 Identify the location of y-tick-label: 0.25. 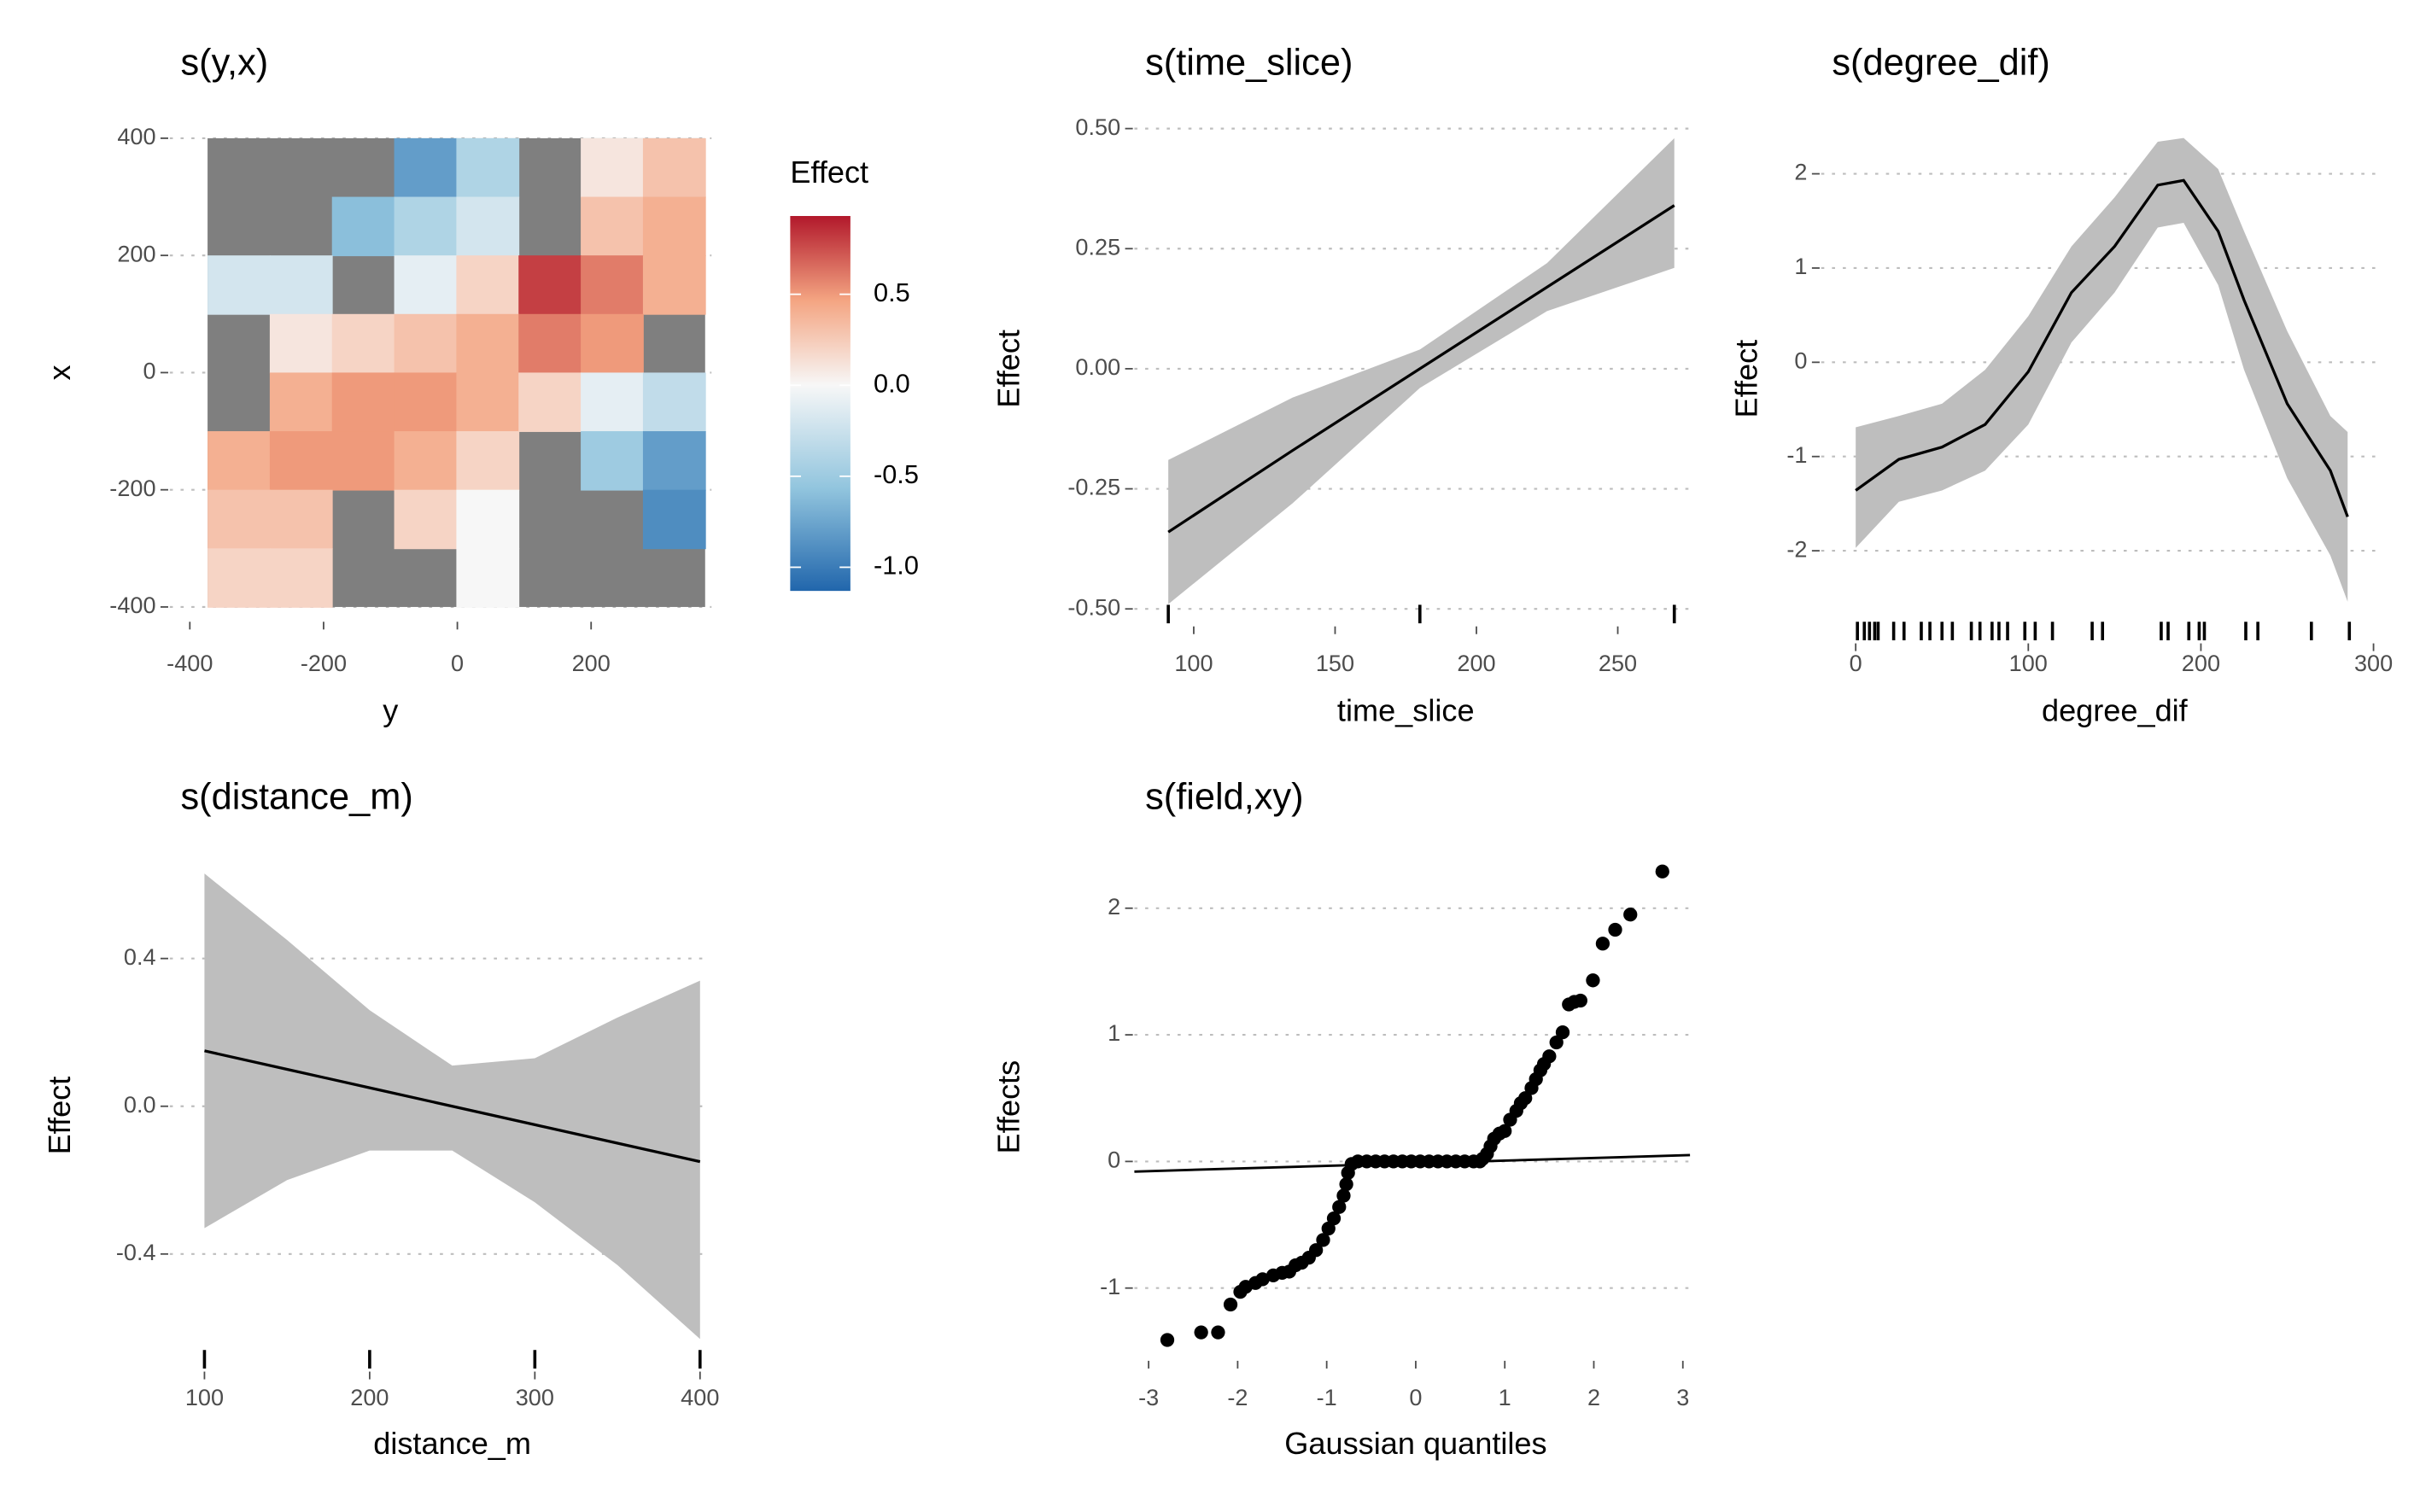
(1097, 246).